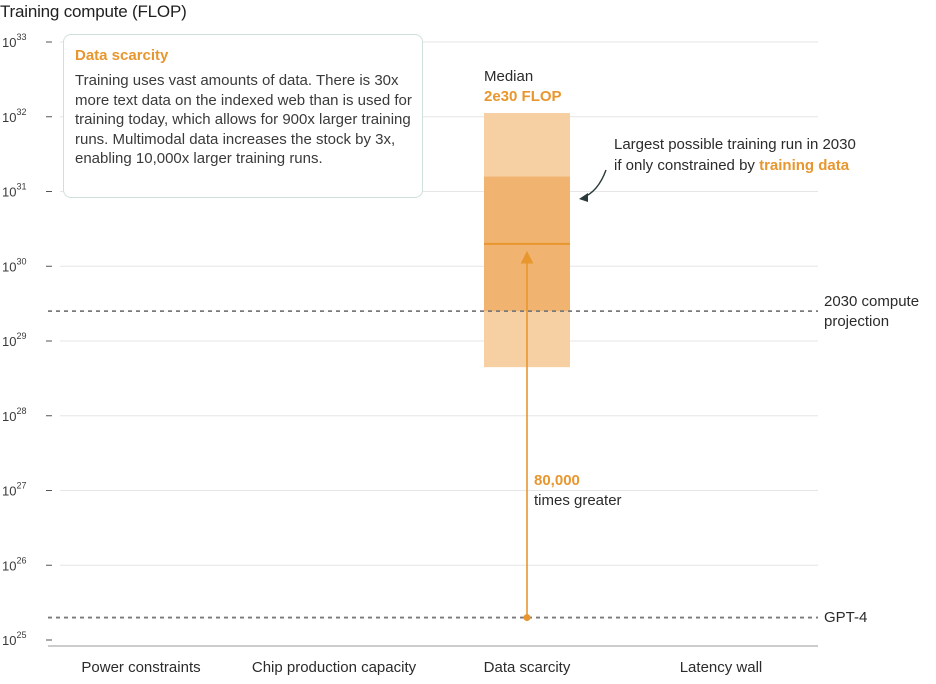 This screenshot has width=936, height=684. Describe the element at coordinates (14, 564) in the screenshot. I see `y-tick-label: 1026` at that location.